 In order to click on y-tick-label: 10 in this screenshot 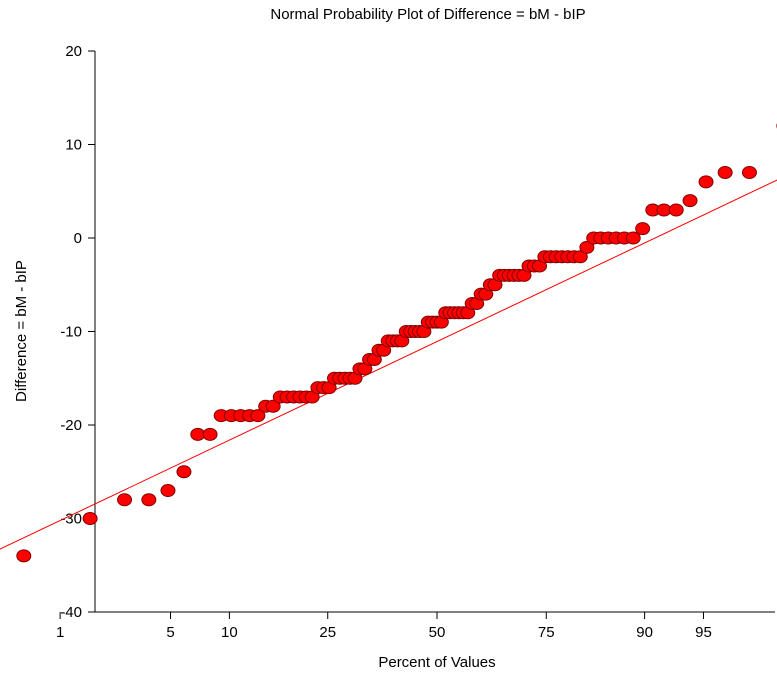, I will do `click(73, 145)`.